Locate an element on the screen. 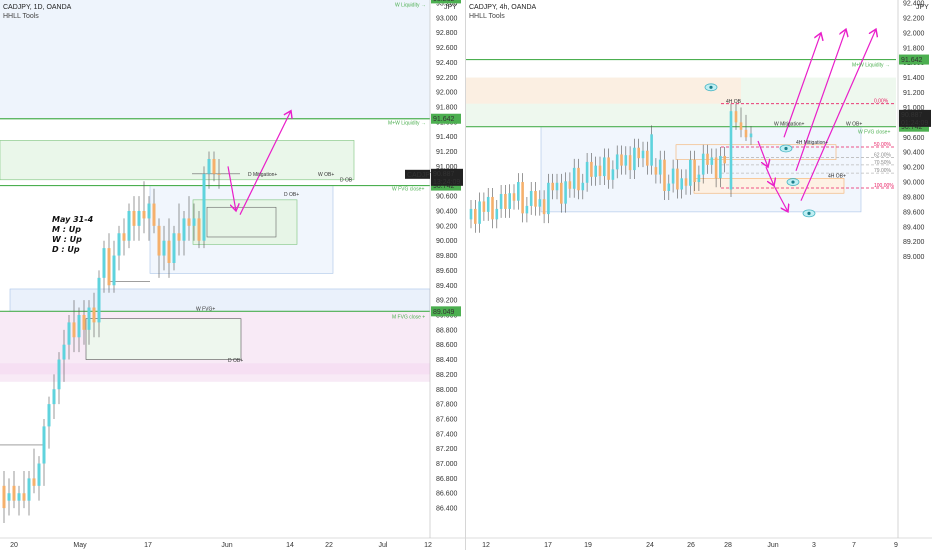 The height and width of the screenshot is (550, 932). w-fvg-zone is located at coordinates (220, 300).